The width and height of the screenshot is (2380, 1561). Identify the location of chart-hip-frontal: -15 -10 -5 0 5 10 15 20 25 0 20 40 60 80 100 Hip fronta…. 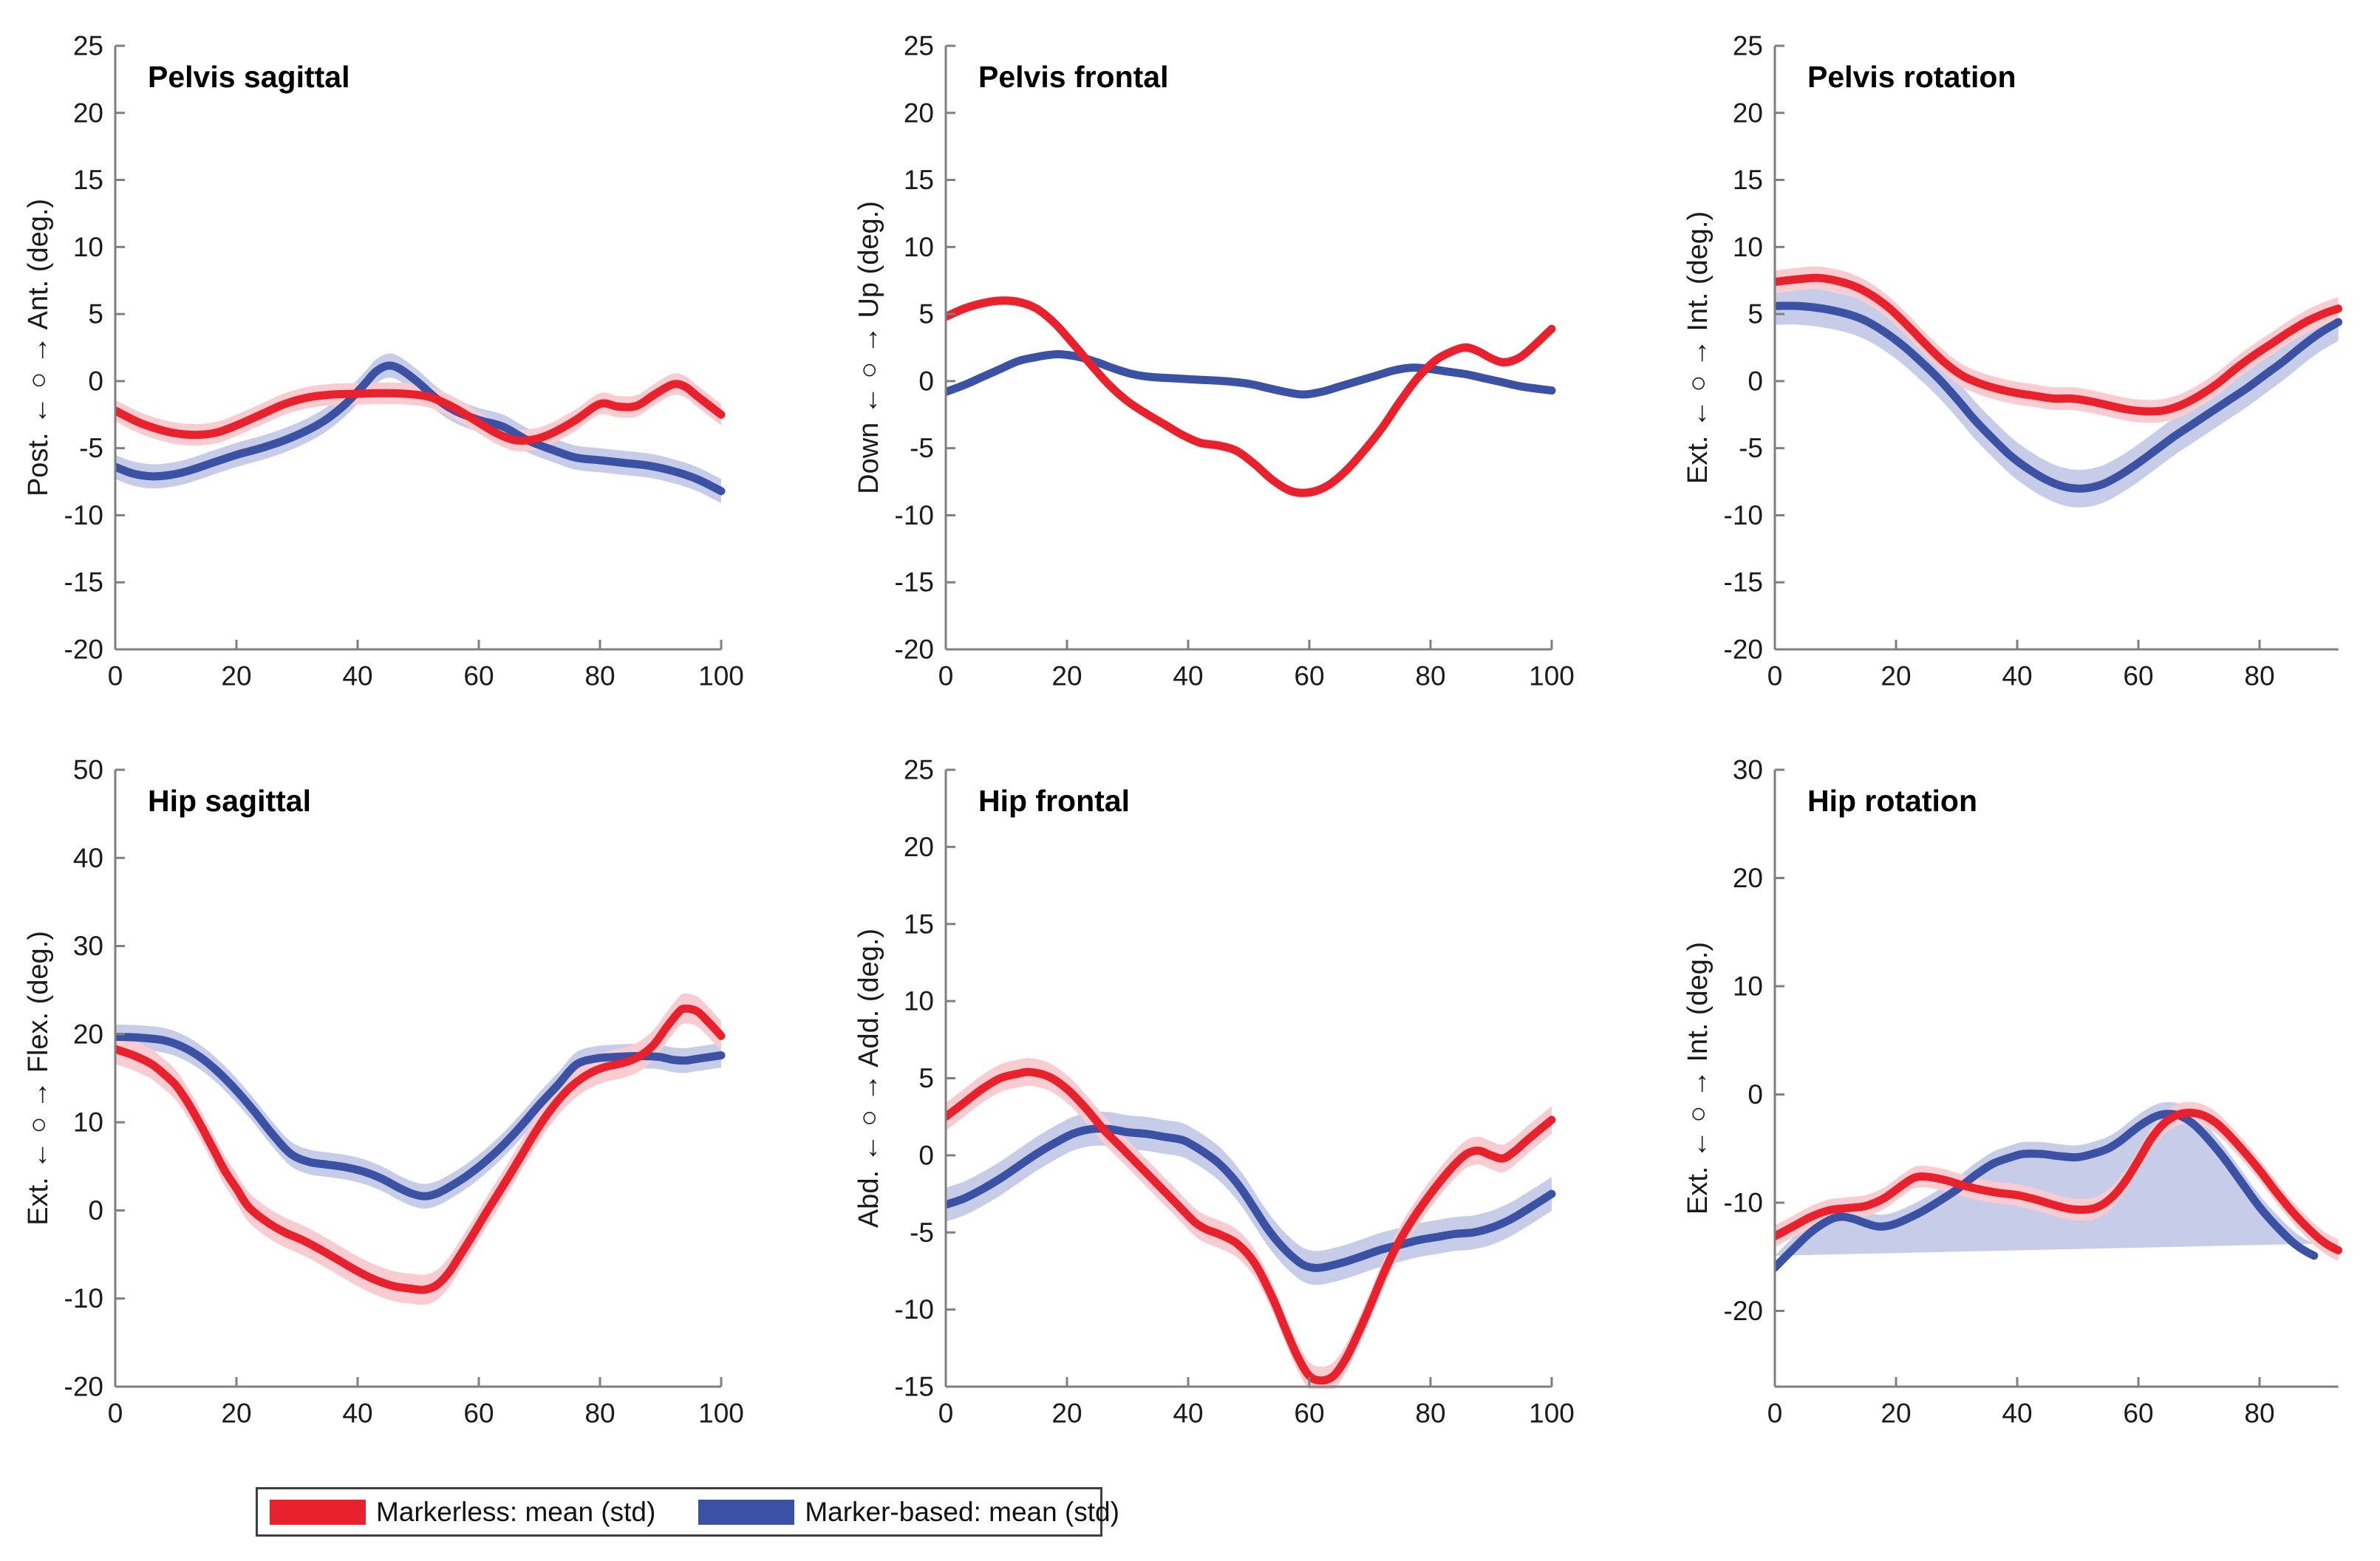
(1214, 1092).